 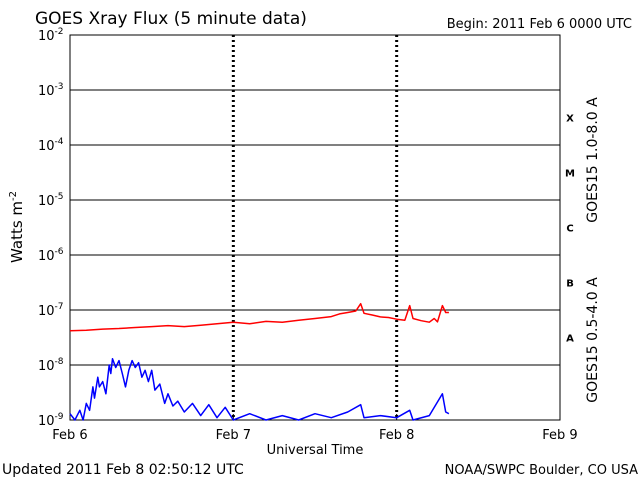 What do you see at coordinates (13, 196) in the screenshot?
I see `y-axis-label-exponent: -2` at bounding box center [13, 196].